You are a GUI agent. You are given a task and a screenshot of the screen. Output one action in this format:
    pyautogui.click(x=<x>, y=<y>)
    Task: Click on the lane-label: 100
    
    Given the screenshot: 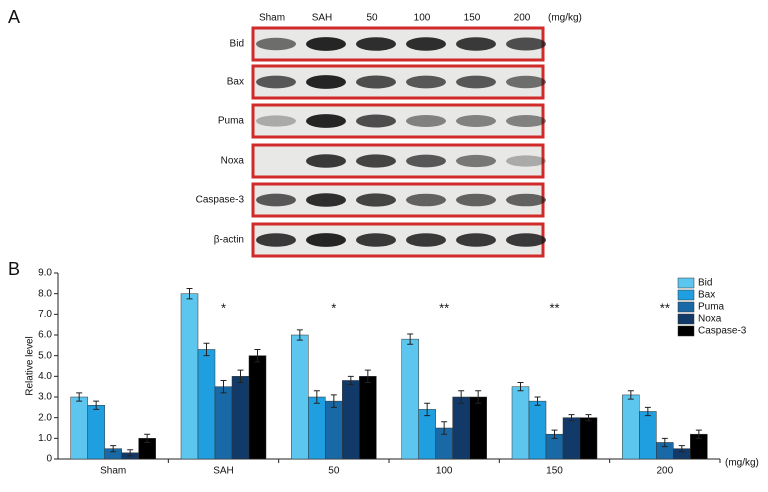 What is the action you would take?
    pyautogui.click(x=422, y=18)
    